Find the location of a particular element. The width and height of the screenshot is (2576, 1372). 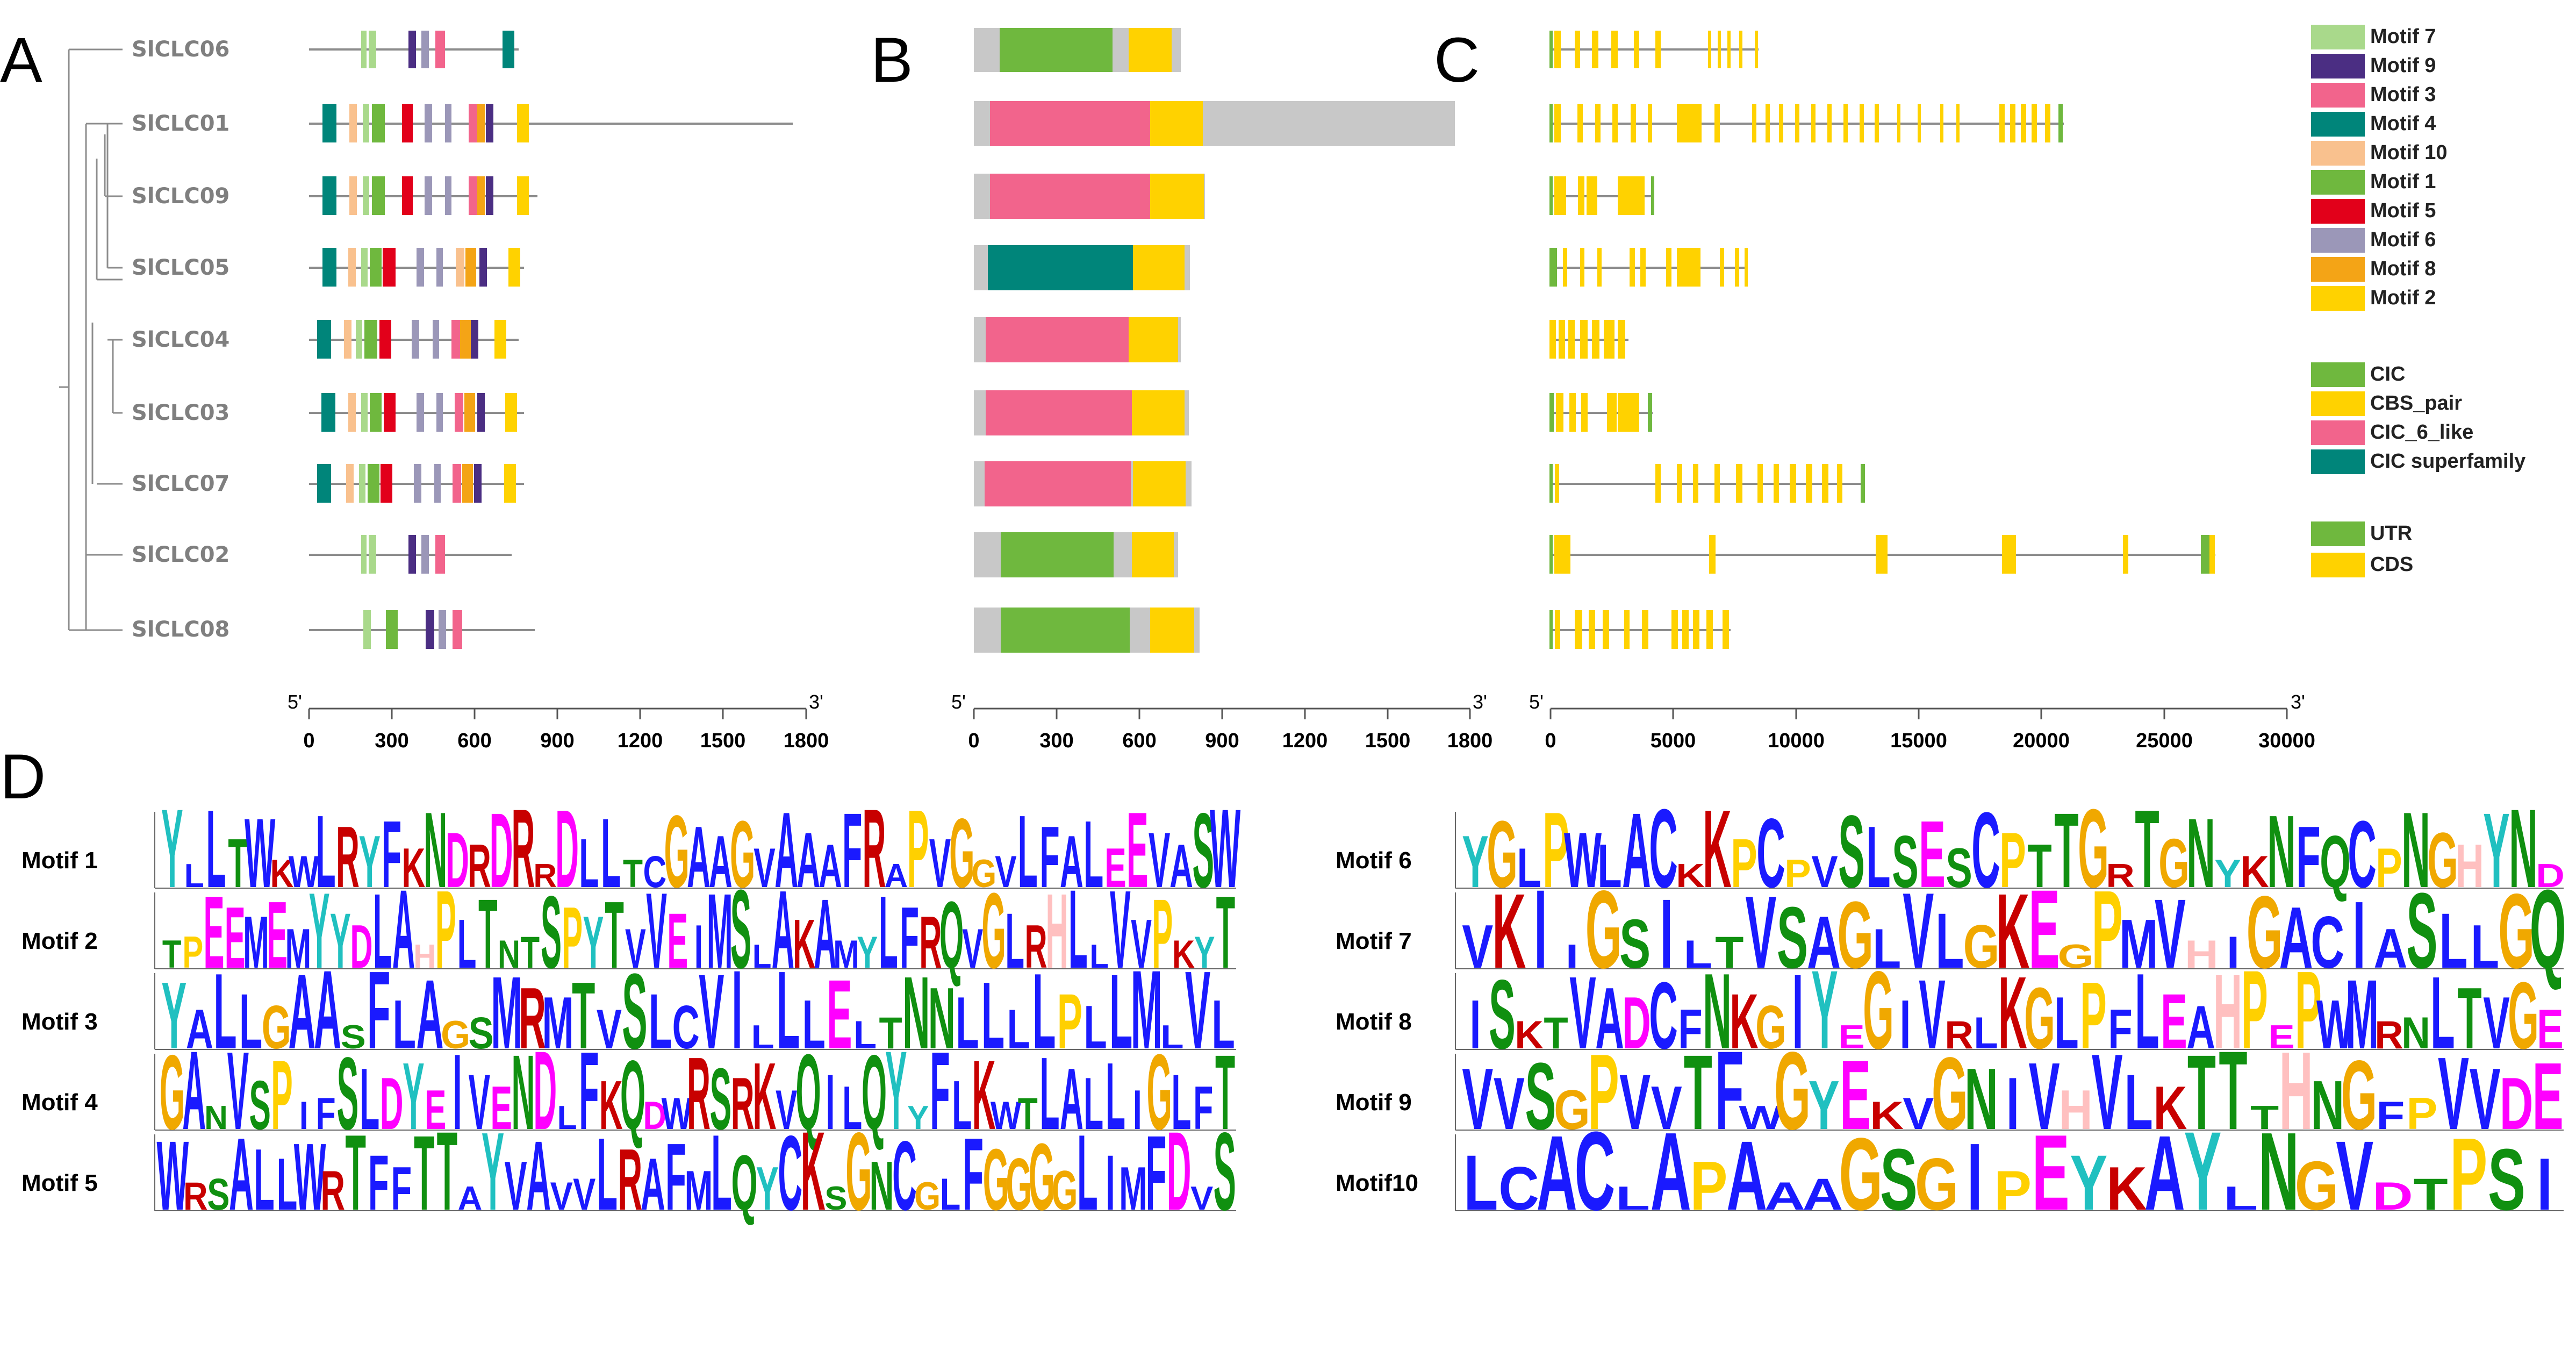

motif-logo-label: Motif 6 is located at coordinates (1374, 860).